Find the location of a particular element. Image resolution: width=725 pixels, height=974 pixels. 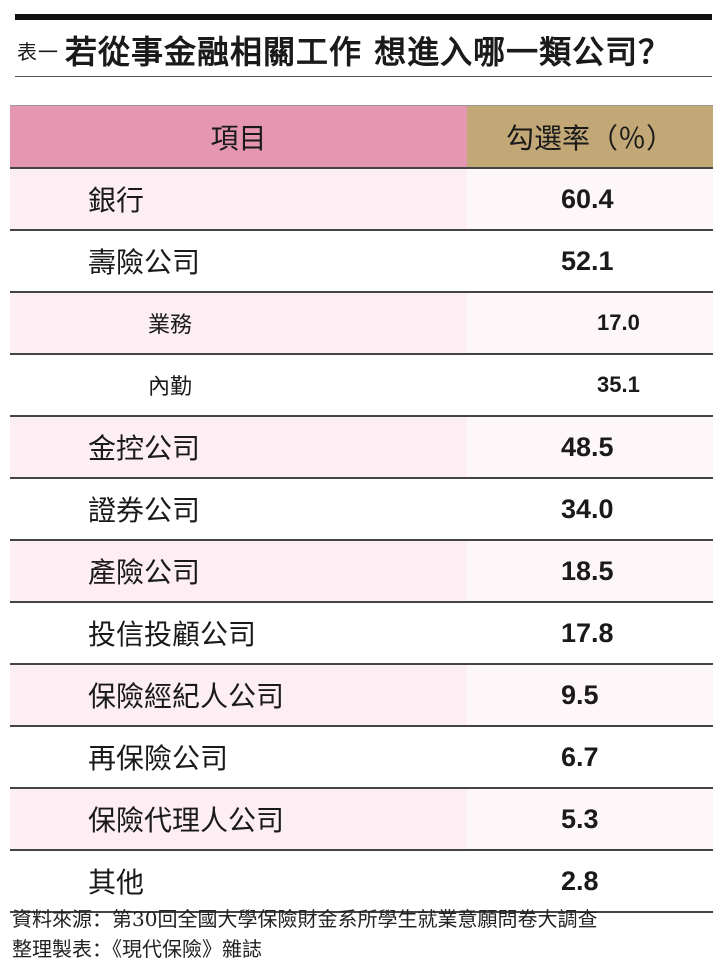

header-item: 項目 is located at coordinates (238, 136).